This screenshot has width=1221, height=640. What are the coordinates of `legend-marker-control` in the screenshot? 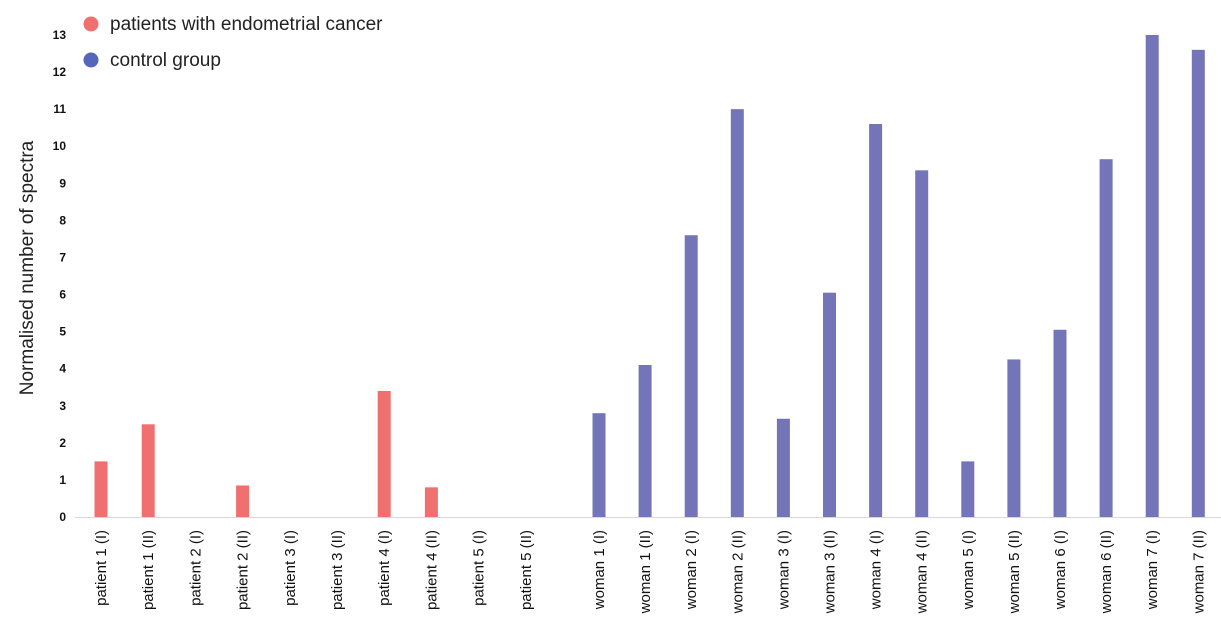 It's located at (91, 60).